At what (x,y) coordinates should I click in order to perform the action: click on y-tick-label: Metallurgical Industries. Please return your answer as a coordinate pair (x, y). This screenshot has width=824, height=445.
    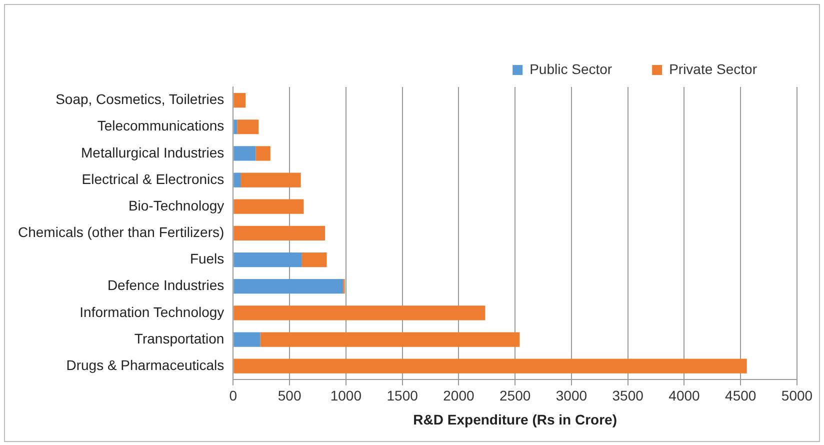
    Looking at the image, I should click on (152, 152).